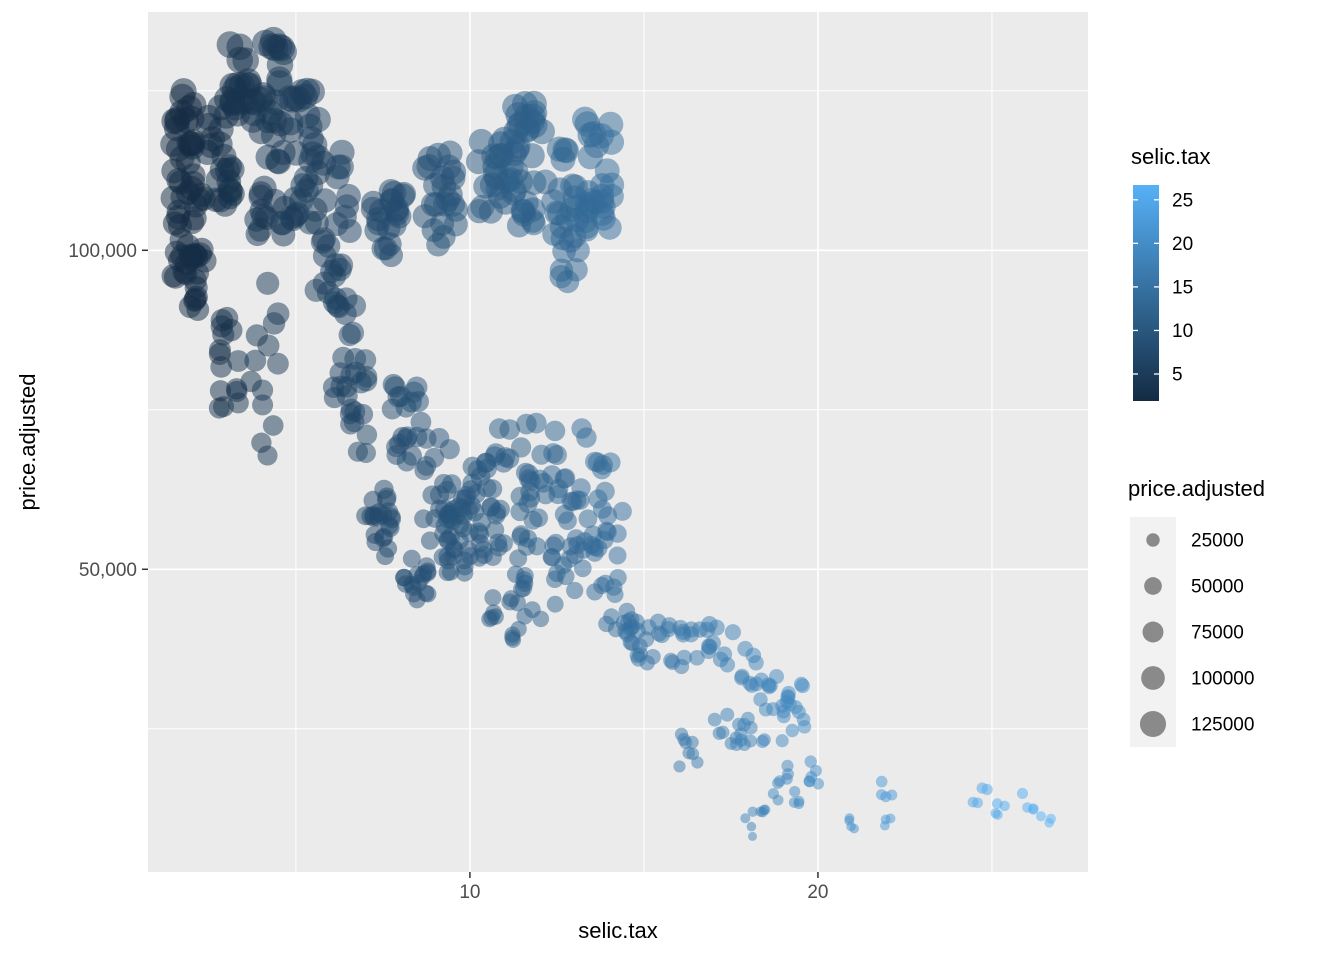  What do you see at coordinates (1222, 725) in the screenshot?
I see `svg-text: 125000` at bounding box center [1222, 725].